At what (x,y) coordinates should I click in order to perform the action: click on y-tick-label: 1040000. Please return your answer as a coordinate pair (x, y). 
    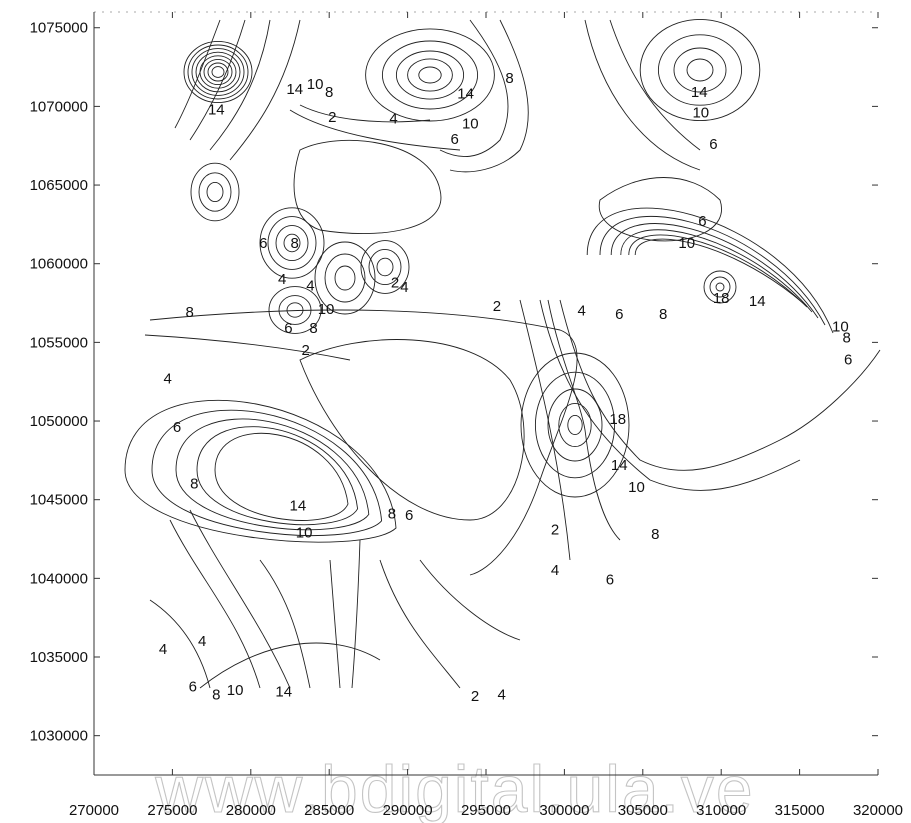
    Looking at the image, I should click on (59, 578).